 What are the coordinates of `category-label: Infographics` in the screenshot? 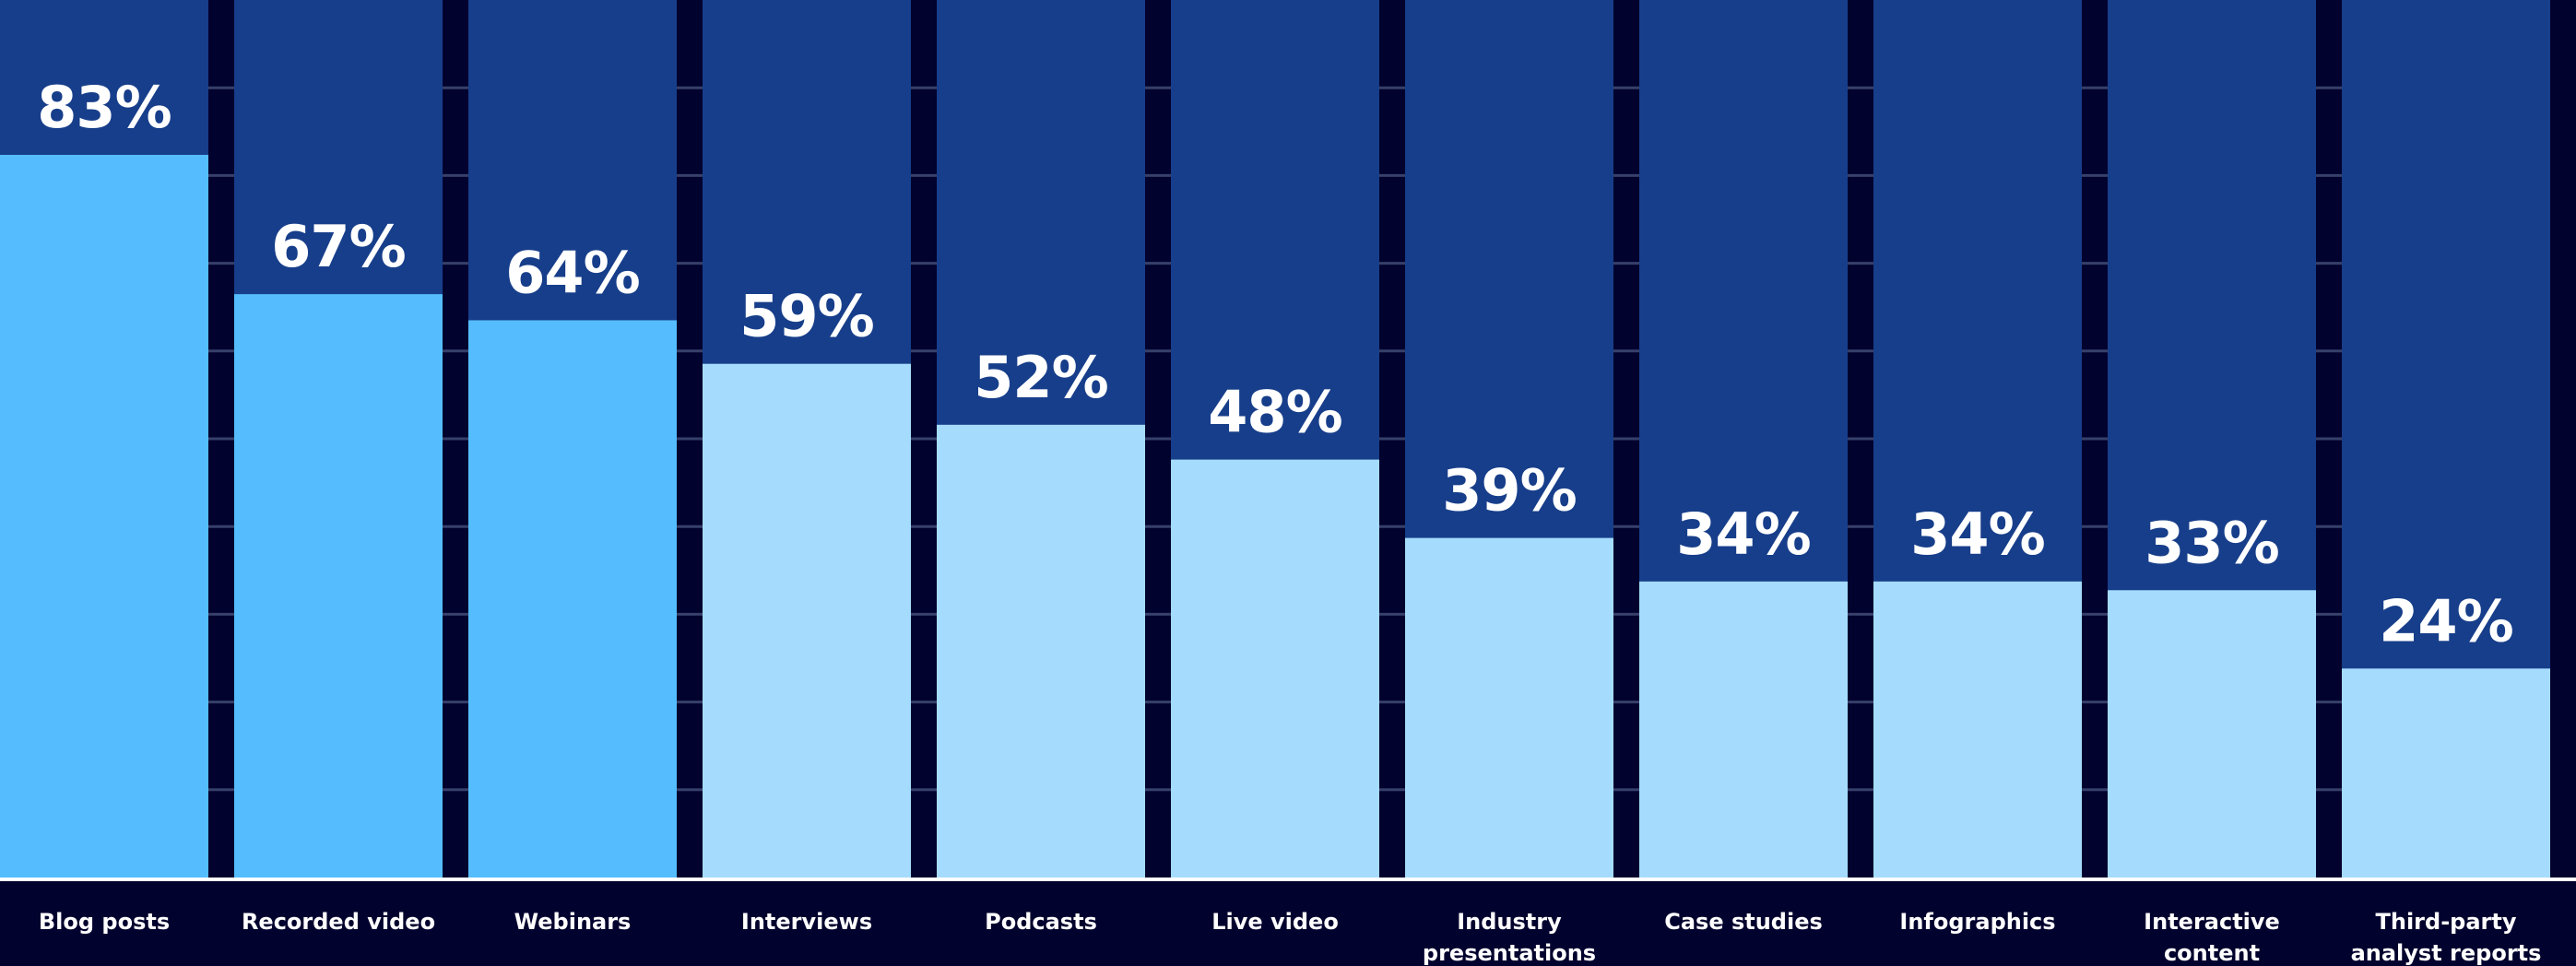 It's located at (1977, 922).